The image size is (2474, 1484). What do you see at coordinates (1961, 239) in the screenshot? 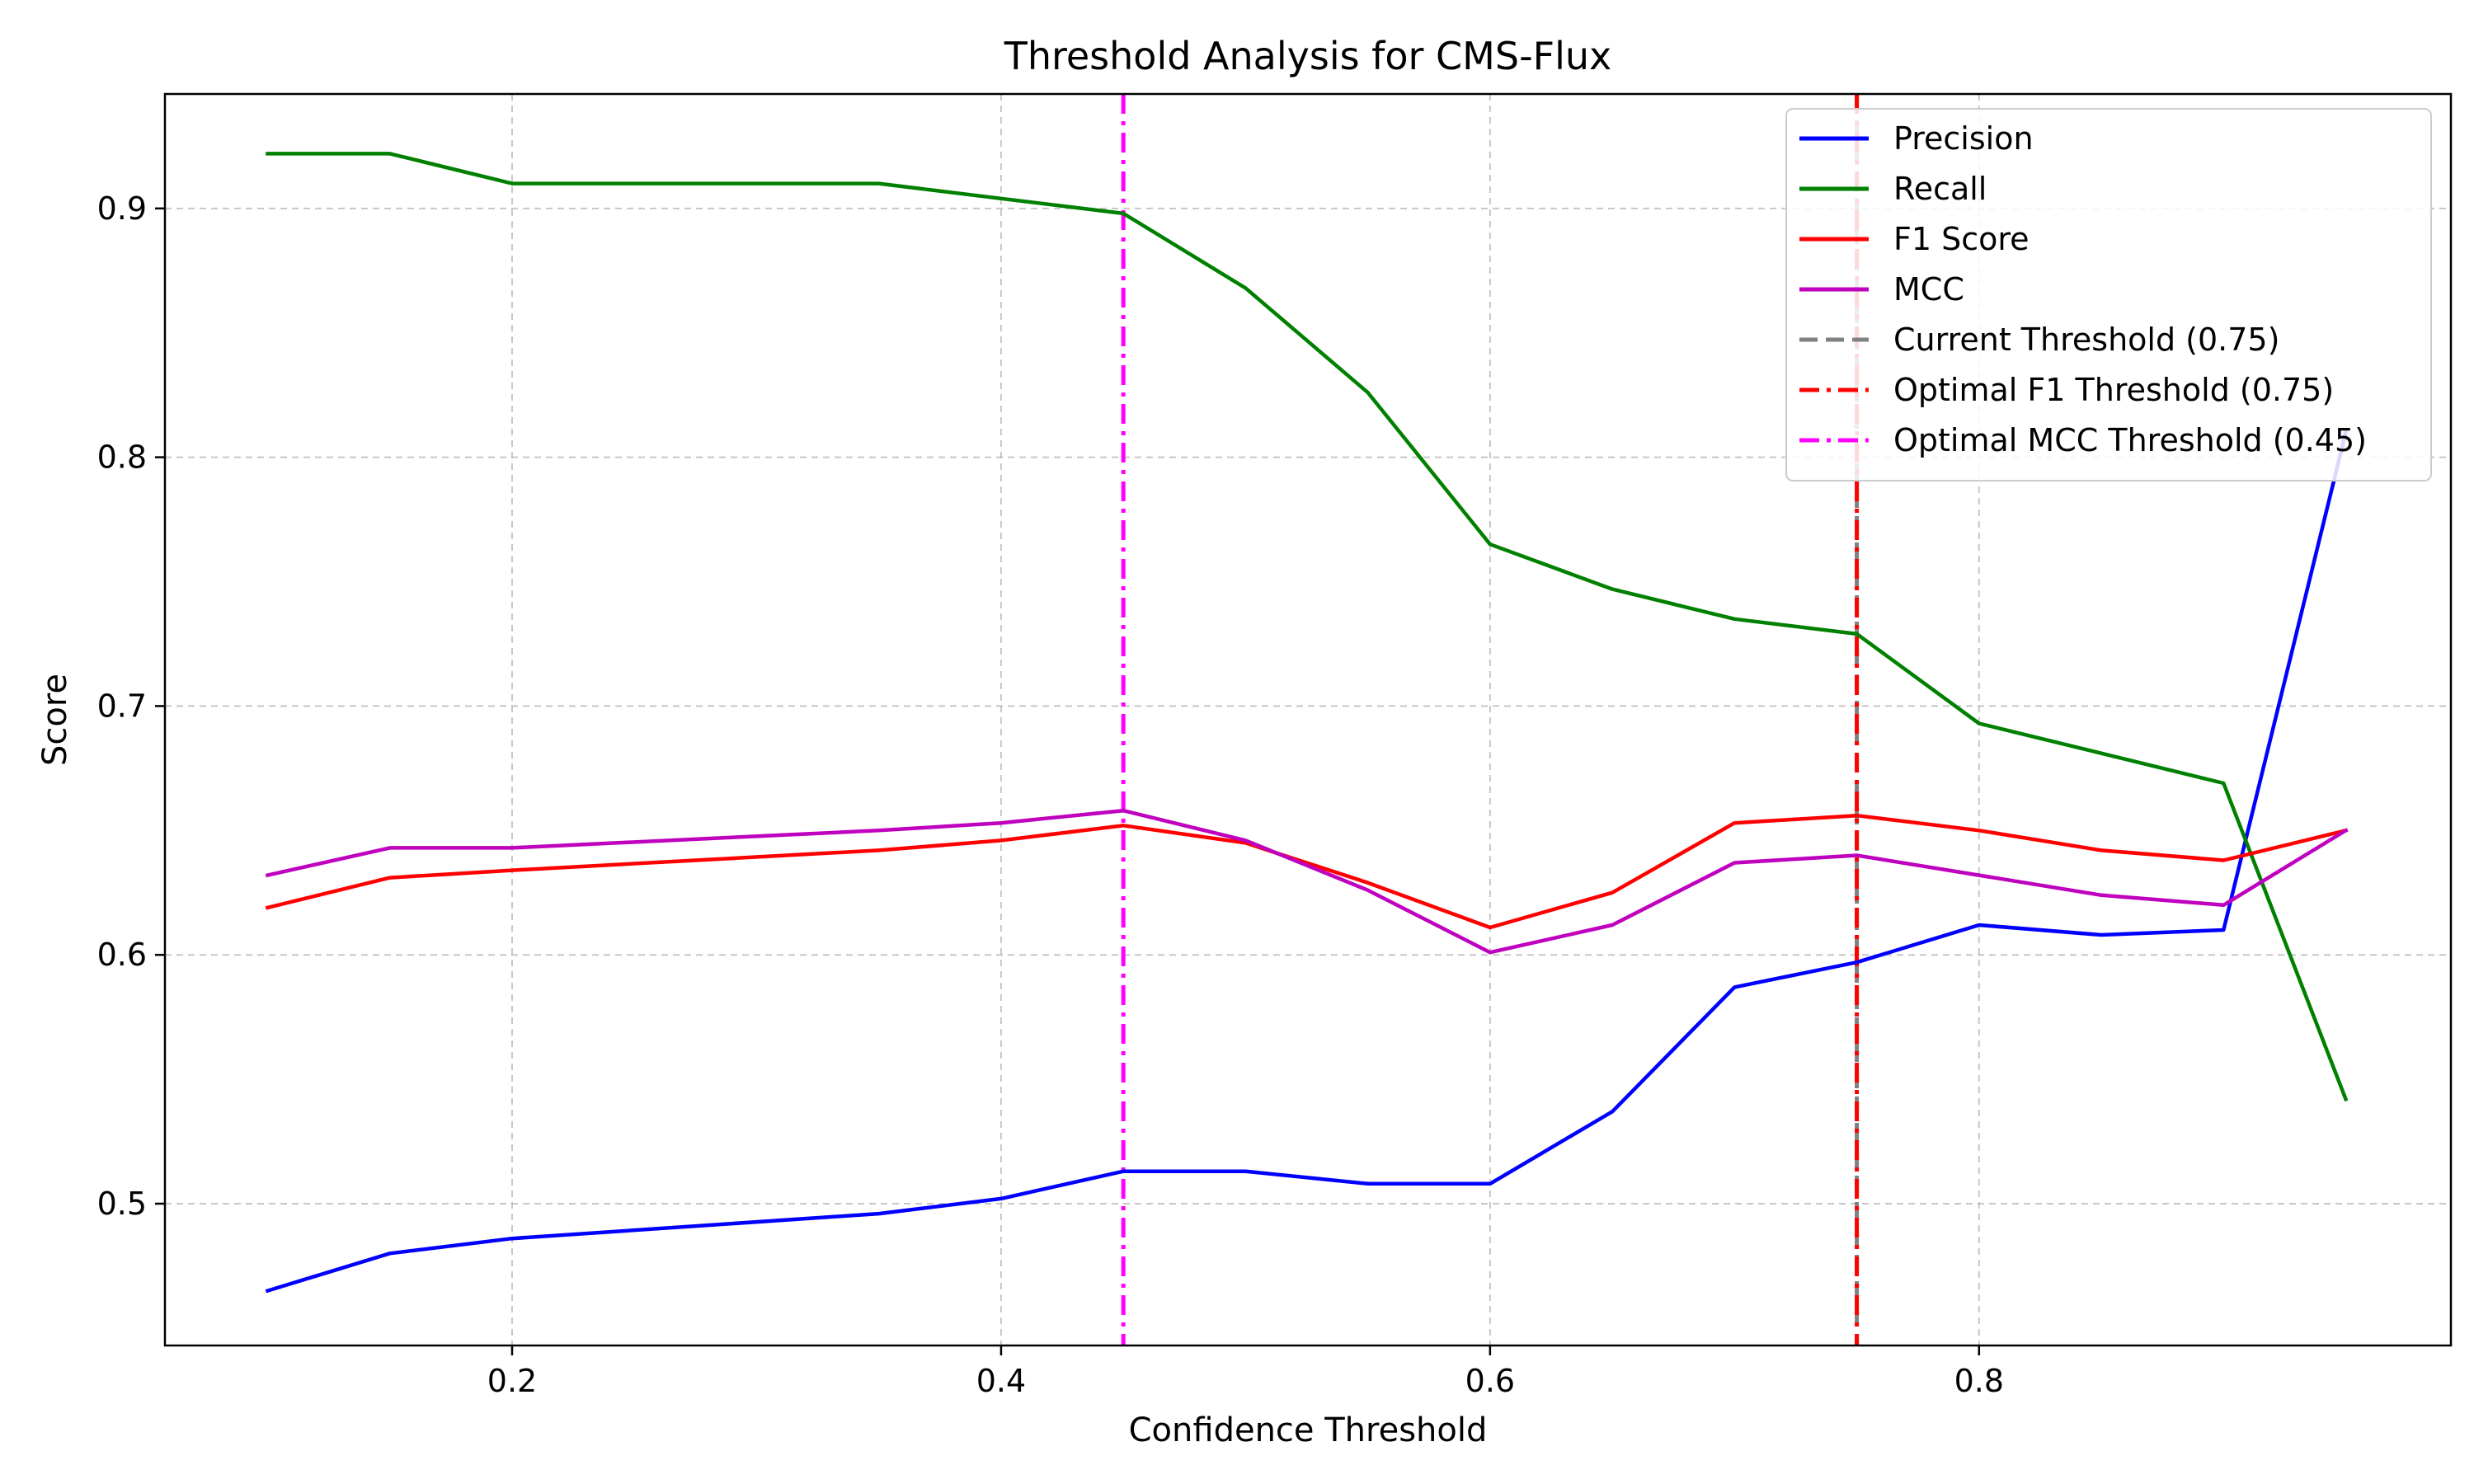
I see `legend-label: F1 Score` at bounding box center [1961, 239].